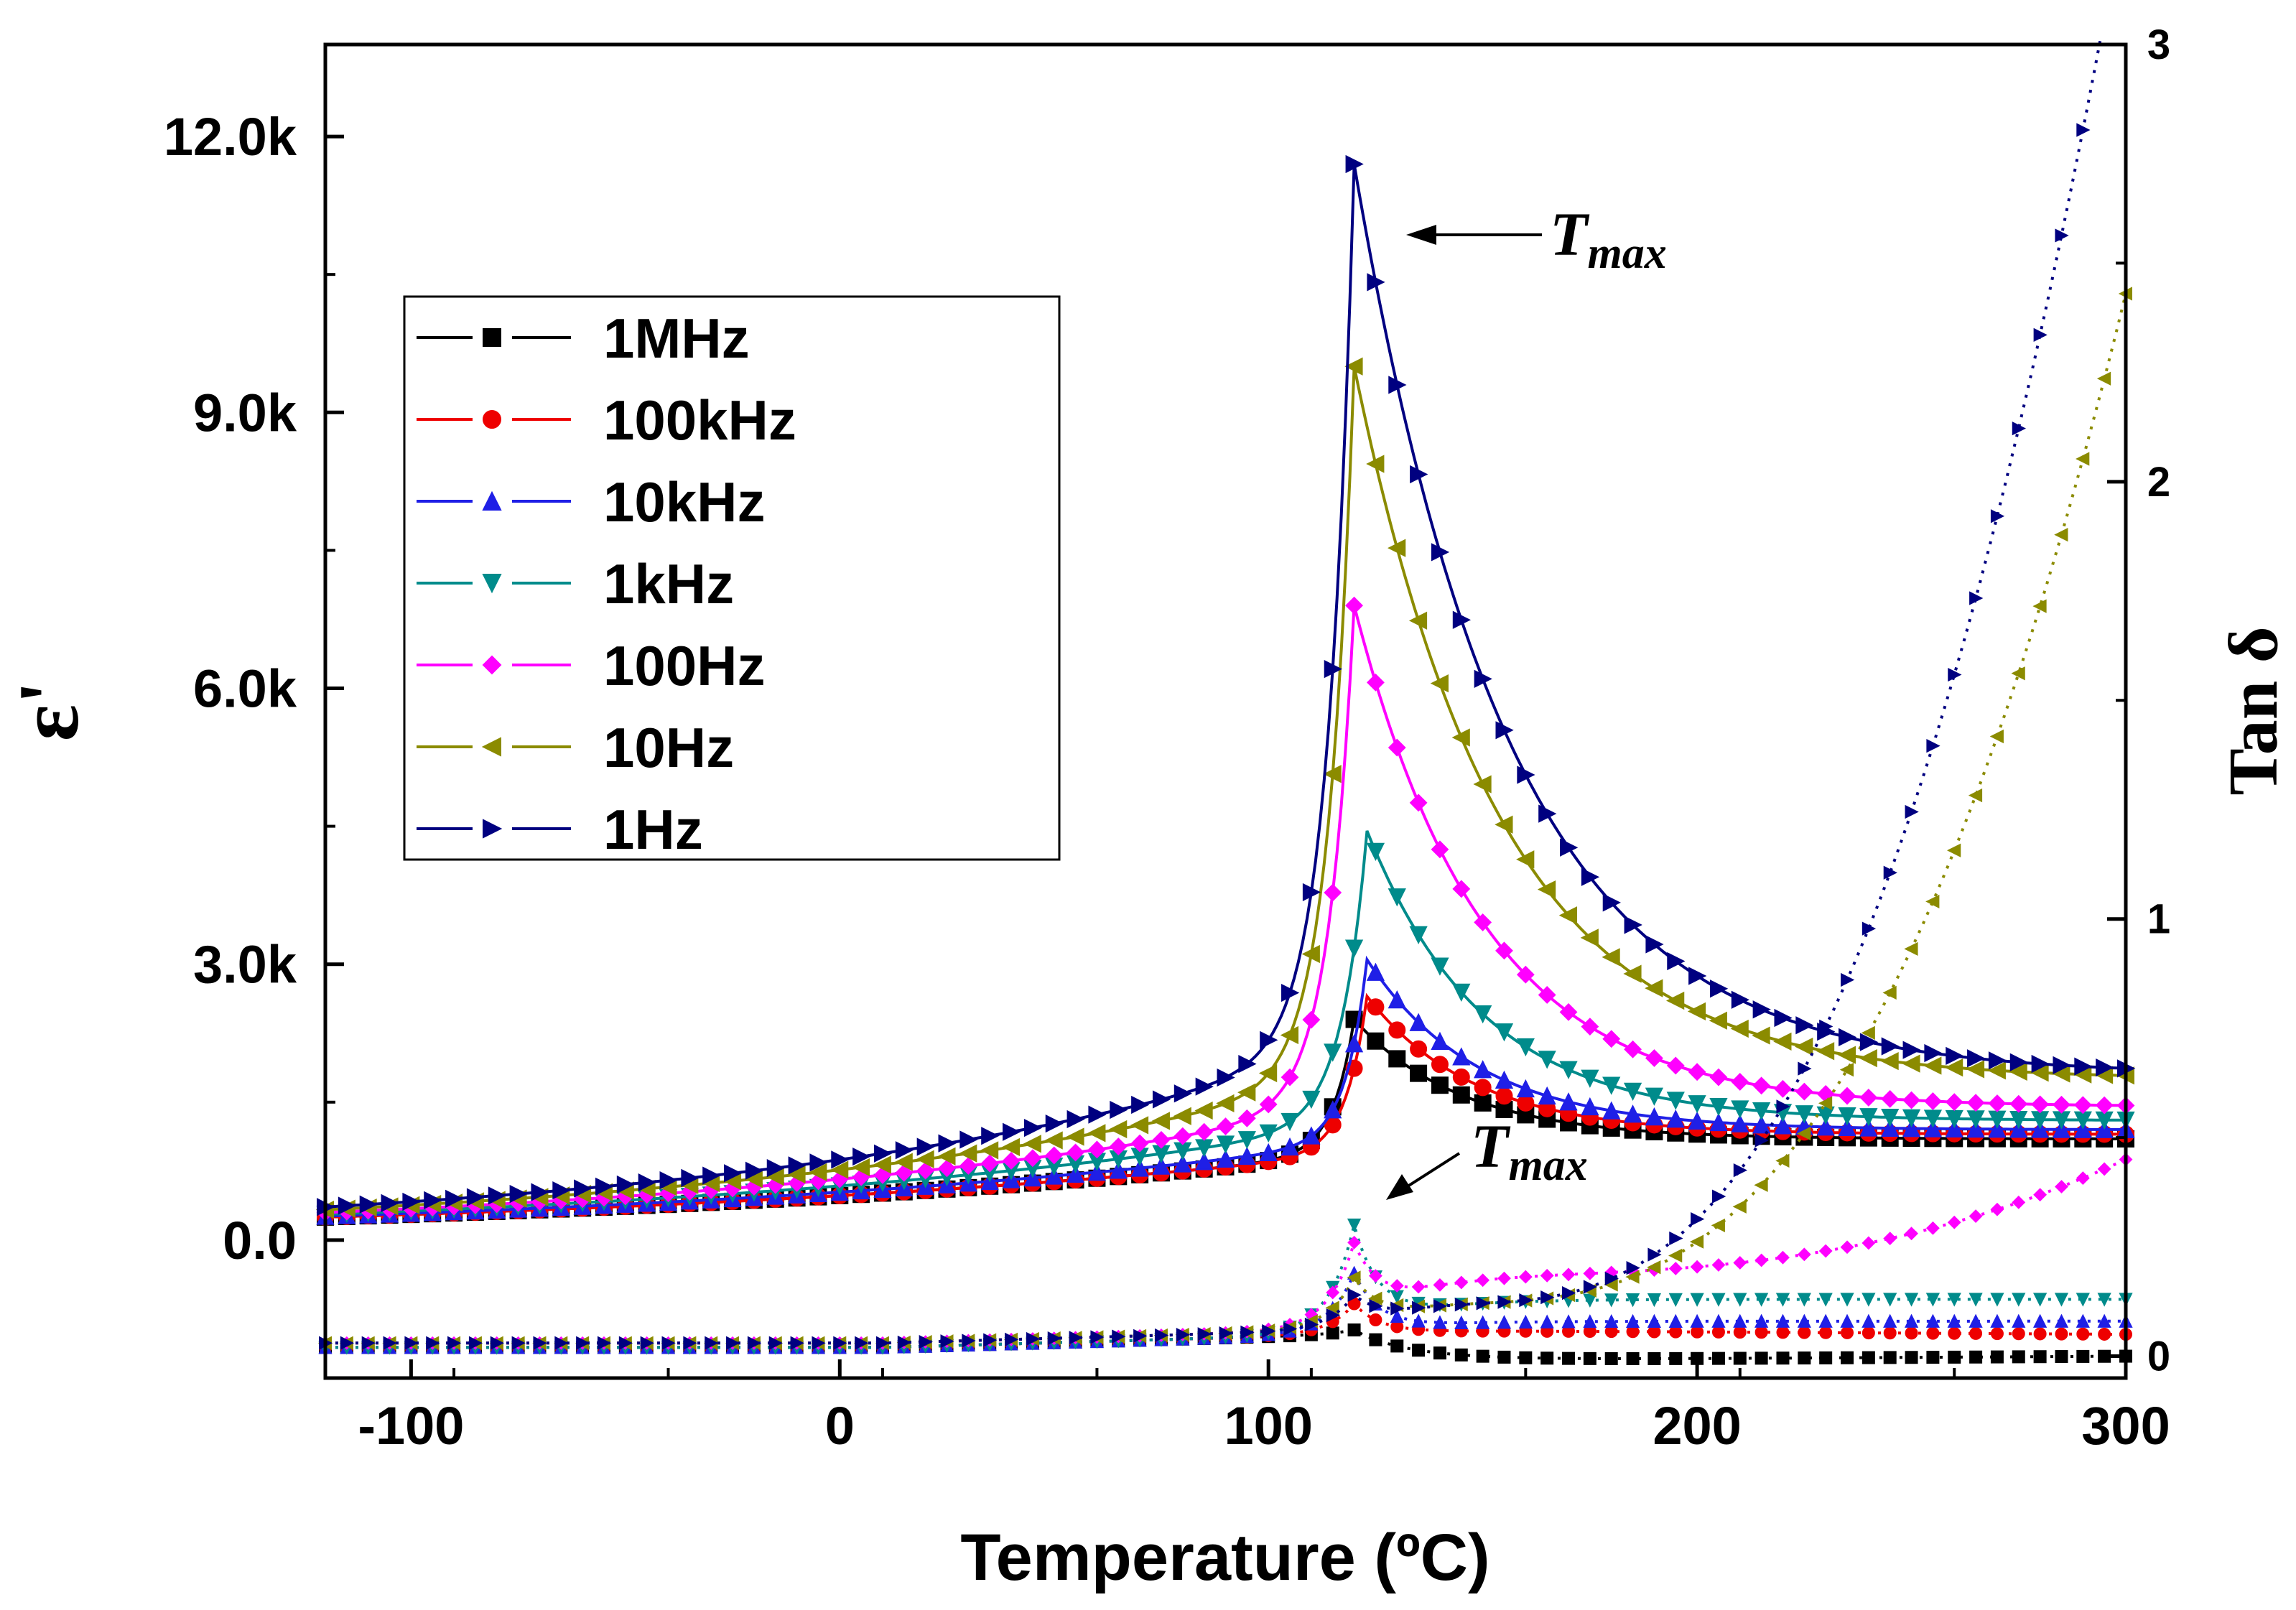 Image resolution: width=2296 pixels, height=1610 pixels. I want to click on x-axis-title: Temperature (ºC), so click(1224, 1557).